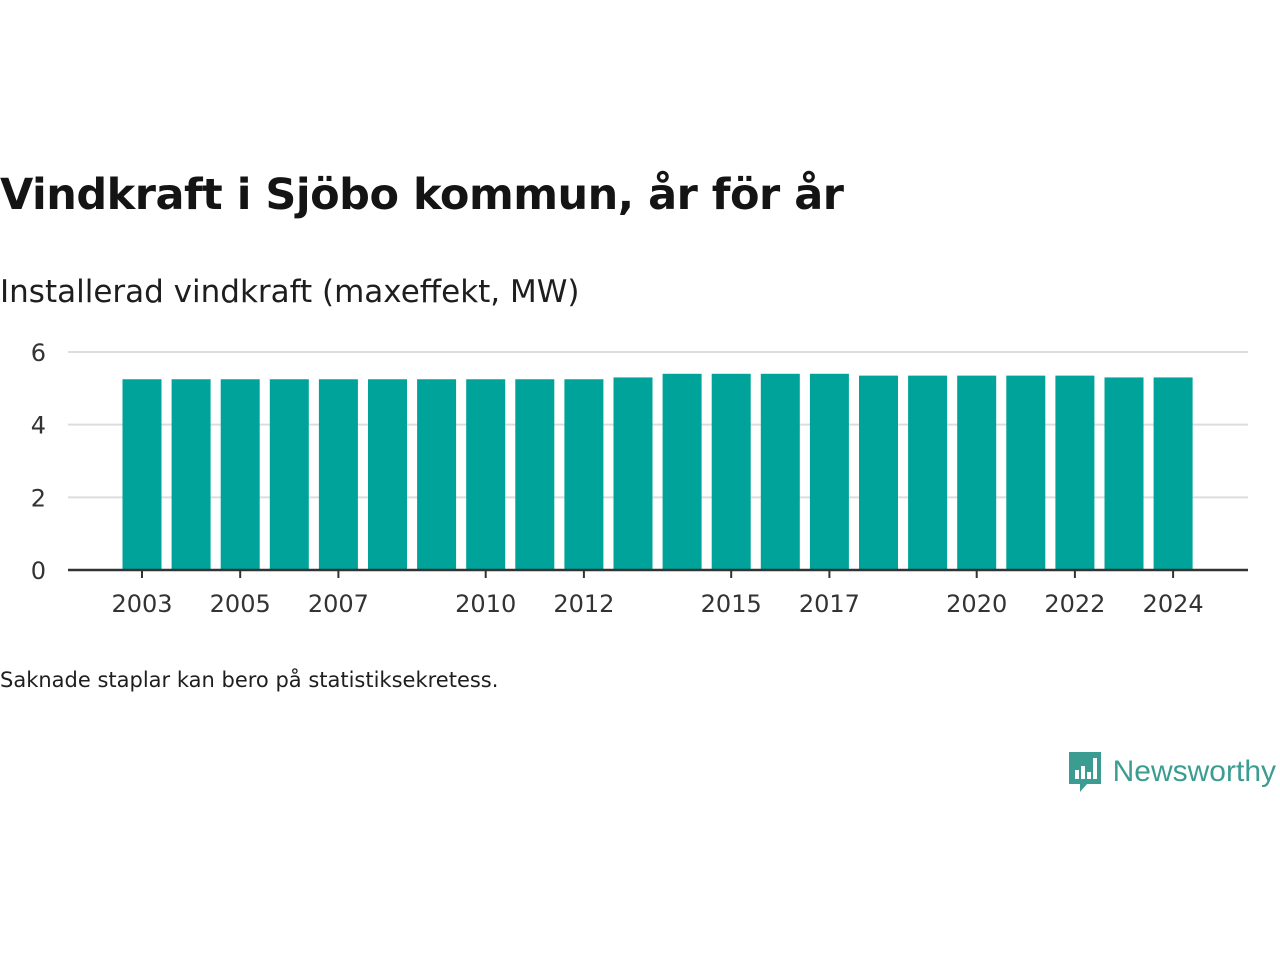 This screenshot has width=1280, height=960. I want to click on y-tick-label: 6, so click(38, 353).